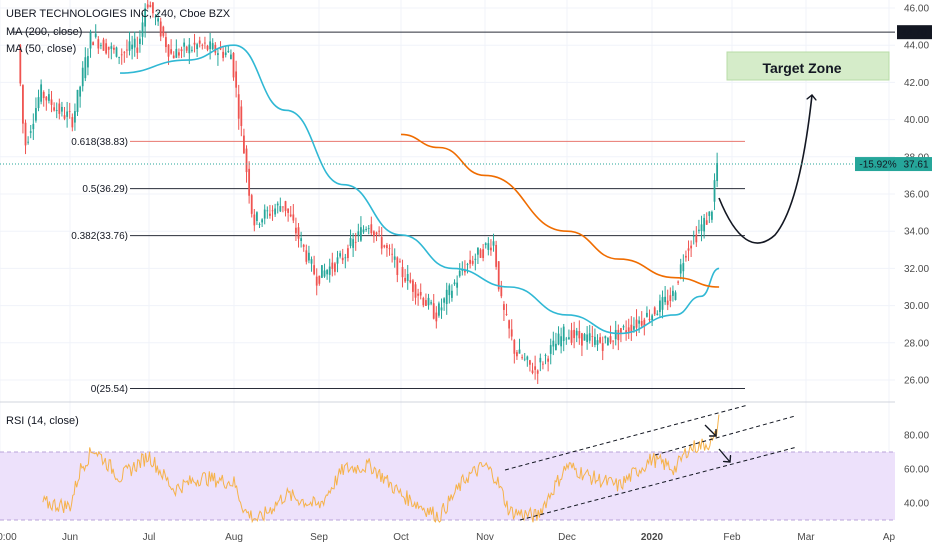  Describe the element at coordinates (658, 483) in the screenshot. I see `rsi-channel-bottom` at that location.